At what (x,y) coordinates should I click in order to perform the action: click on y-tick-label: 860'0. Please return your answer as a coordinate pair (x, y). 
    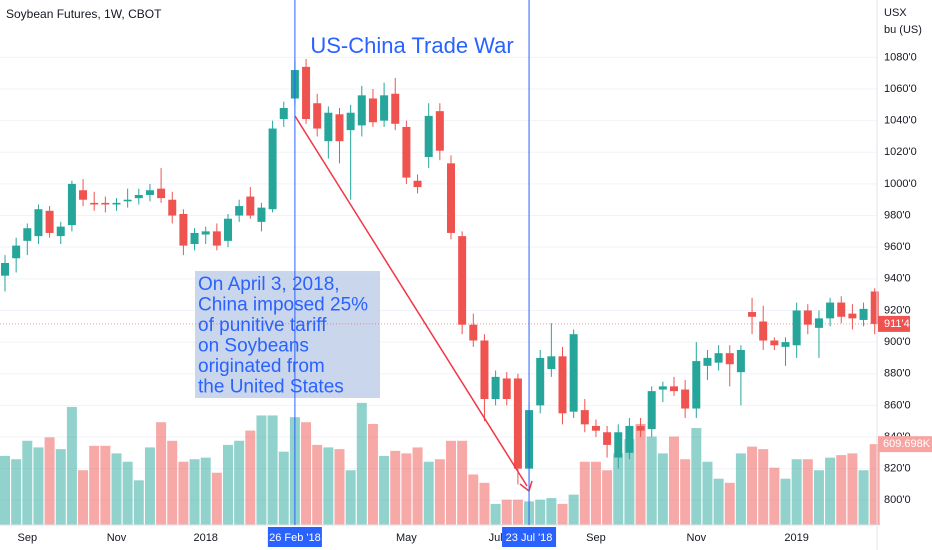
    Looking at the image, I should click on (897, 405).